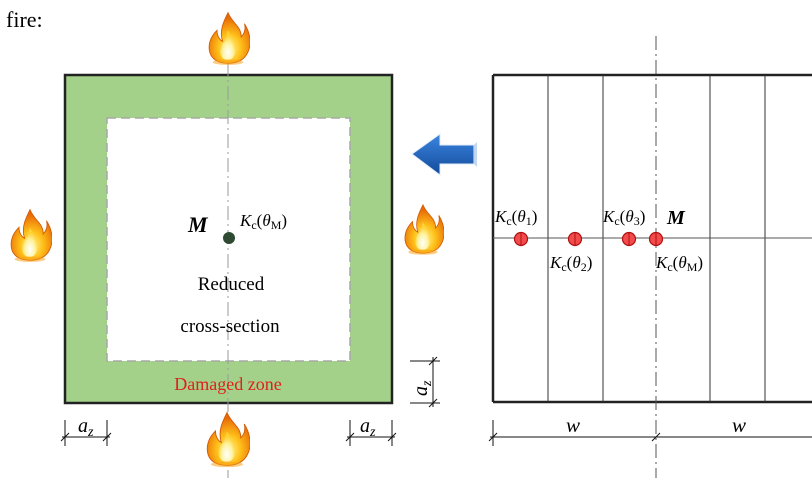 Image resolution: width=812 pixels, height=480 pixels. I want to click on flame-icon-top, so click(229, 39).